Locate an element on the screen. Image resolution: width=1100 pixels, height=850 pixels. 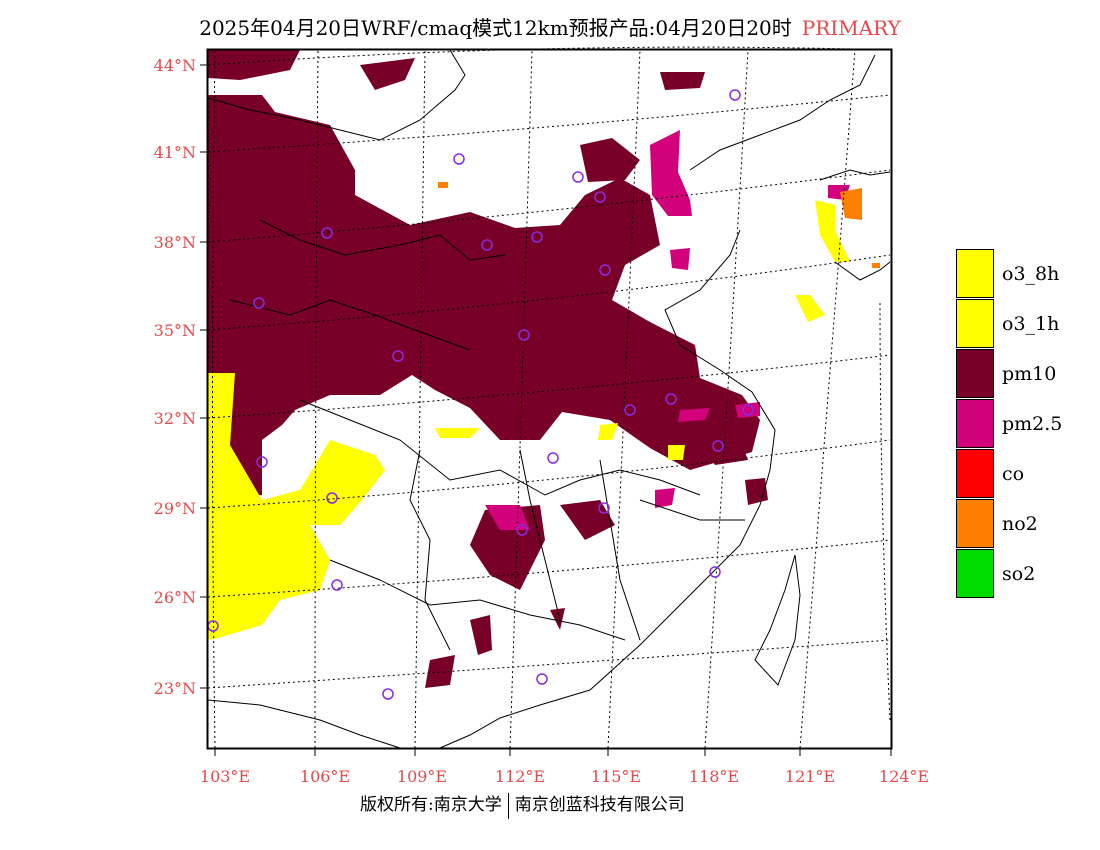
legend-label: o3_8h is located at coordinates (1031, 274).